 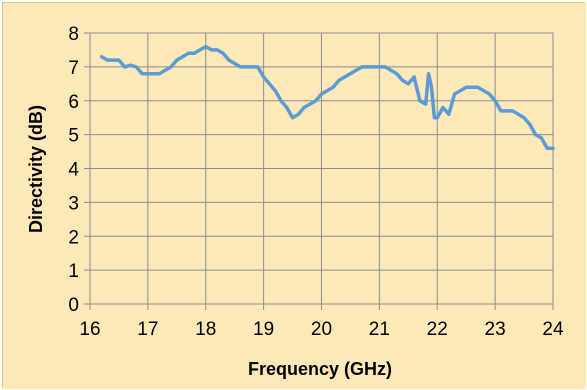 I want to click on y-tick-label: 3, so click(x=73, y=203).